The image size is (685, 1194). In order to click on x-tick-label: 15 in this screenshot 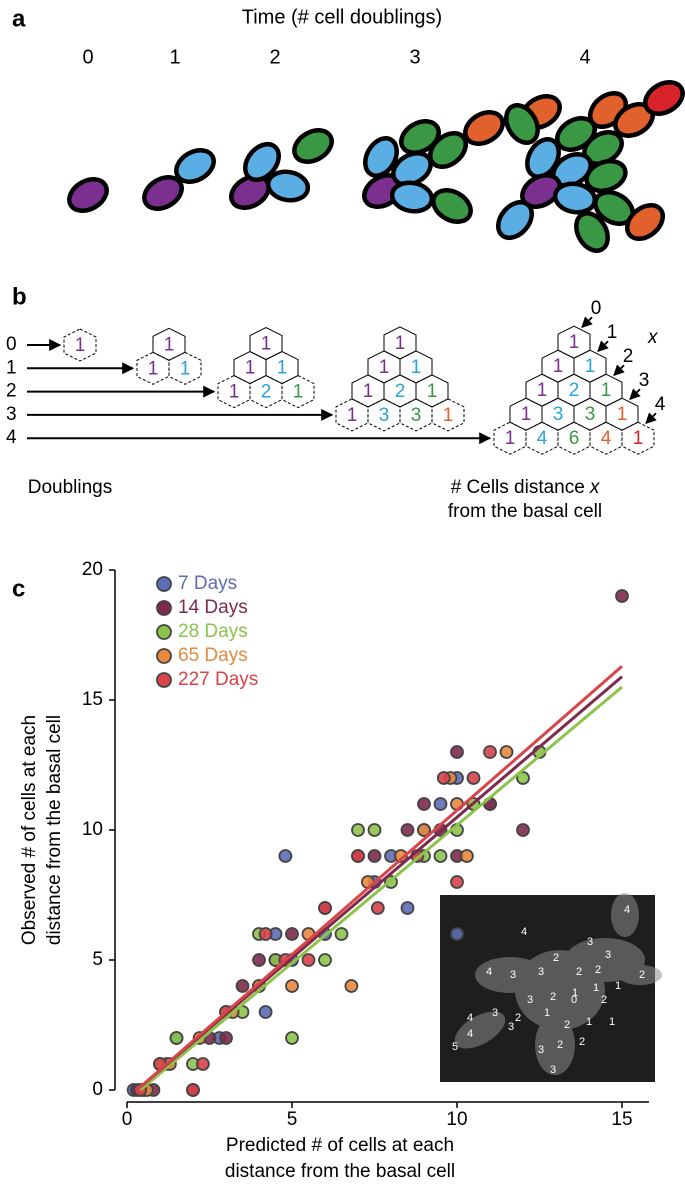, I will do `click(621, 1119)`.